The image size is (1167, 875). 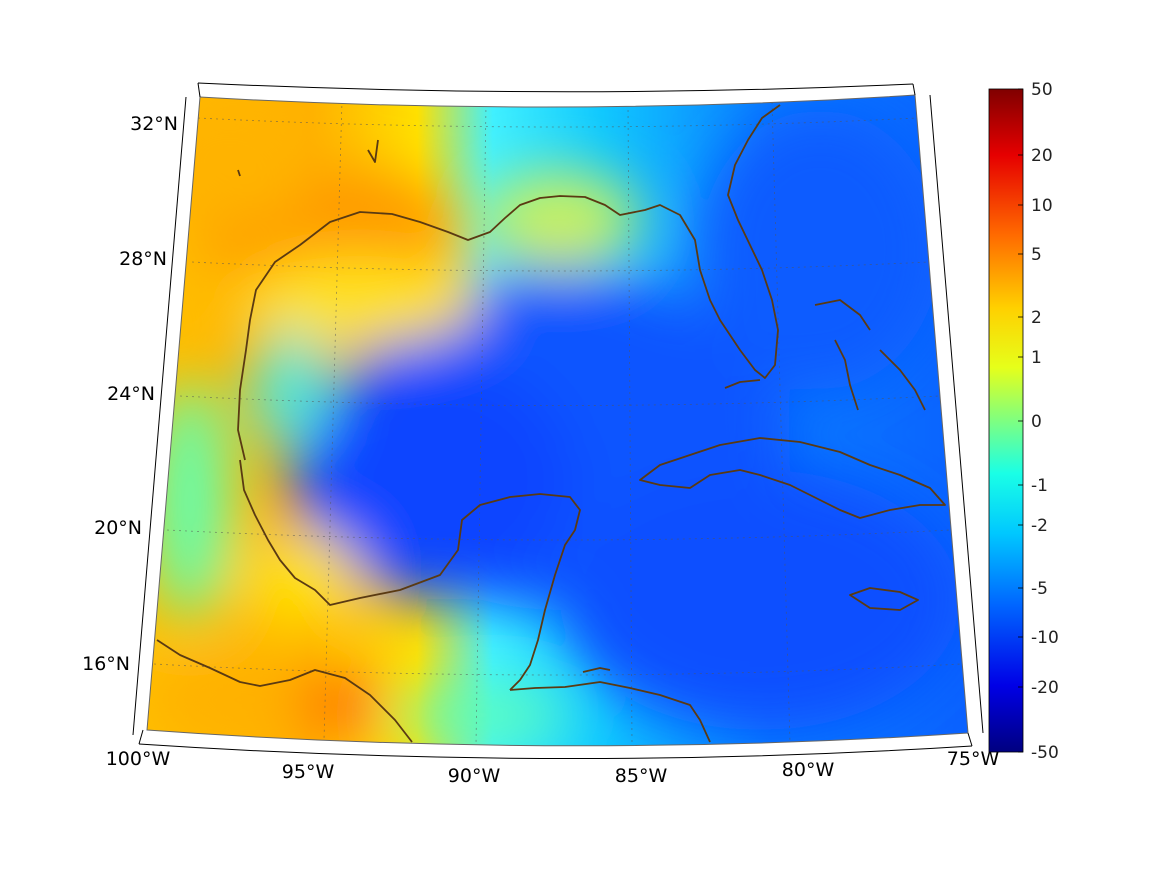 I want to click on lon-tick-label: 75°W, so click(x=973, y=759).